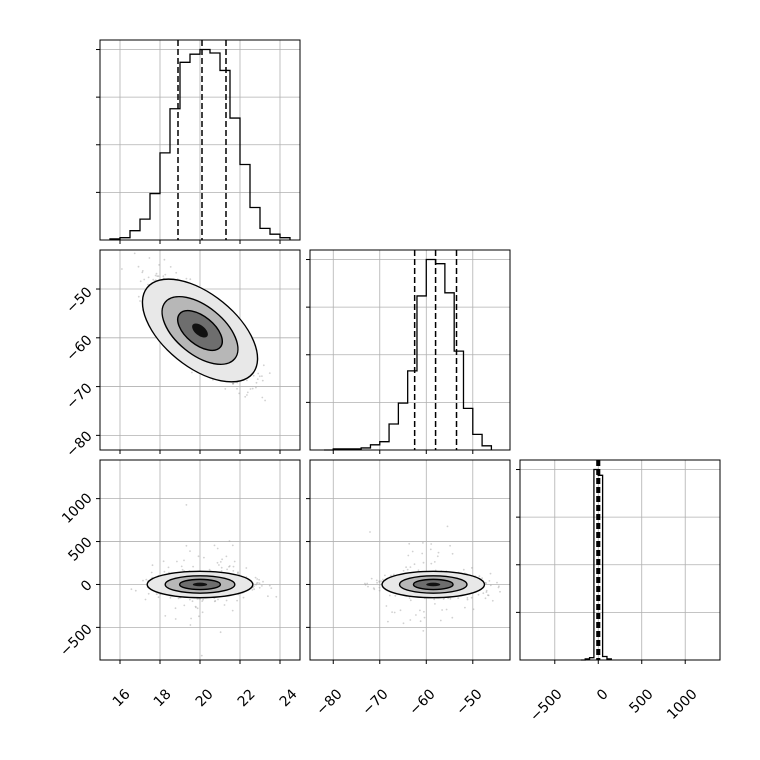 This screenshot has width=760, height=760. Describe the element at coordinates (80, 549) in the screenshot. I see `y-tick-label-p2: 500` at that location.